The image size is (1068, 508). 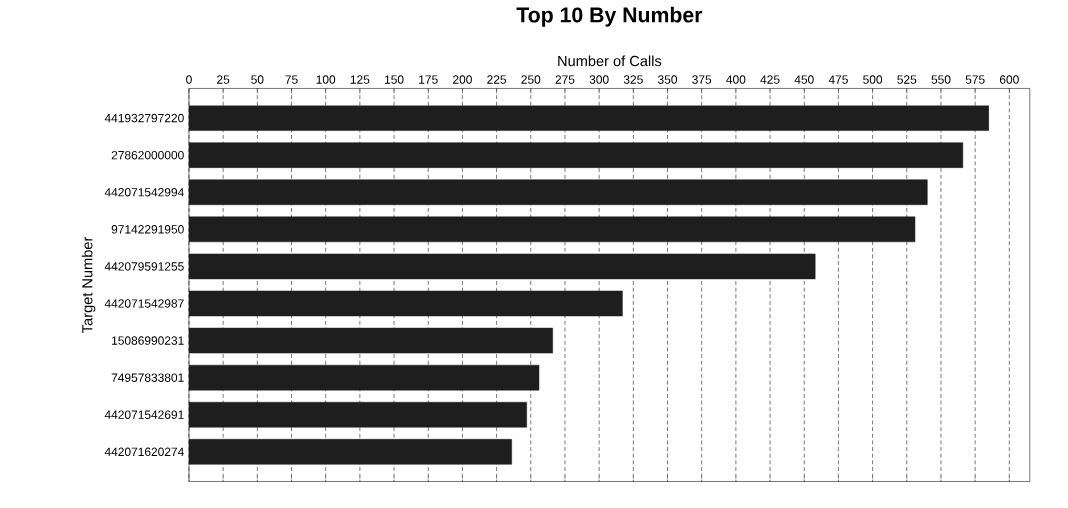 What do you see at coordinates (609, 16) in the screenshot?
I see `chart-title: Top 10 By Number` at bounding box center [609, 16].